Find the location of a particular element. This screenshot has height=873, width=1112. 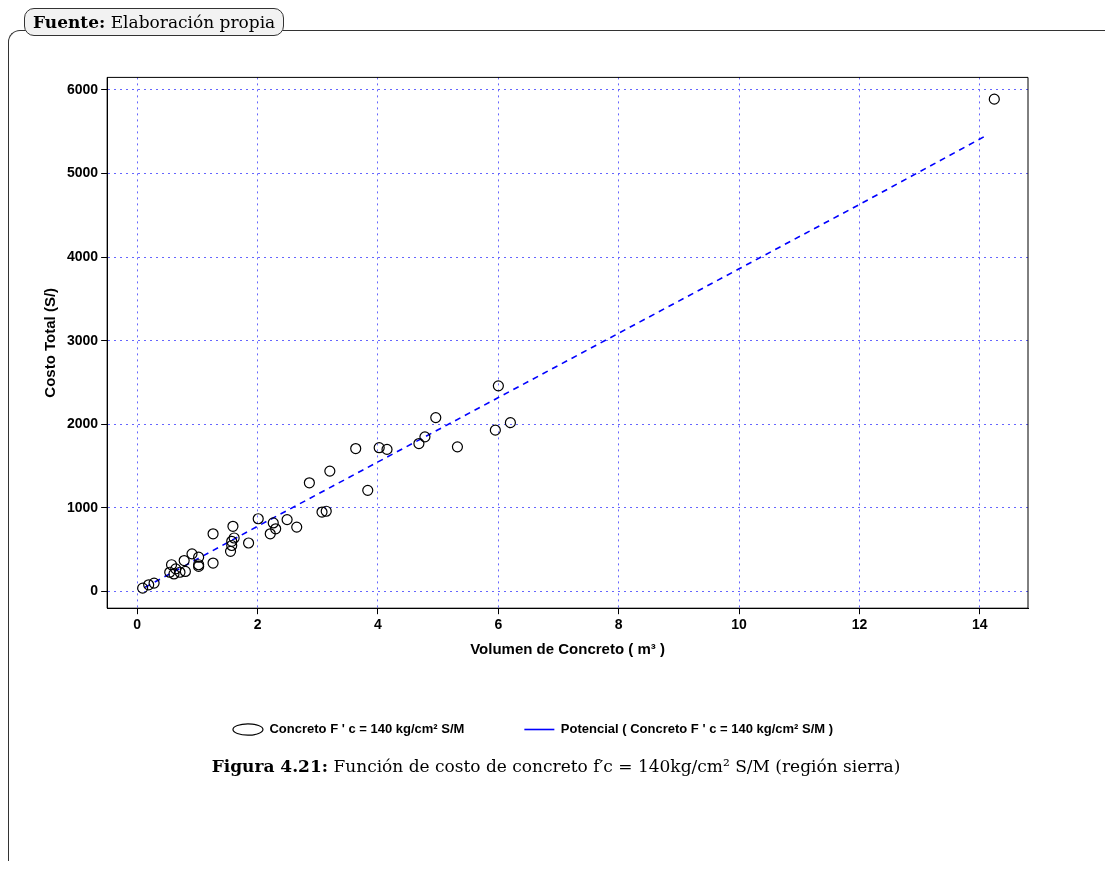

x-tick-label: 4 is located at coordinates (378, 624).